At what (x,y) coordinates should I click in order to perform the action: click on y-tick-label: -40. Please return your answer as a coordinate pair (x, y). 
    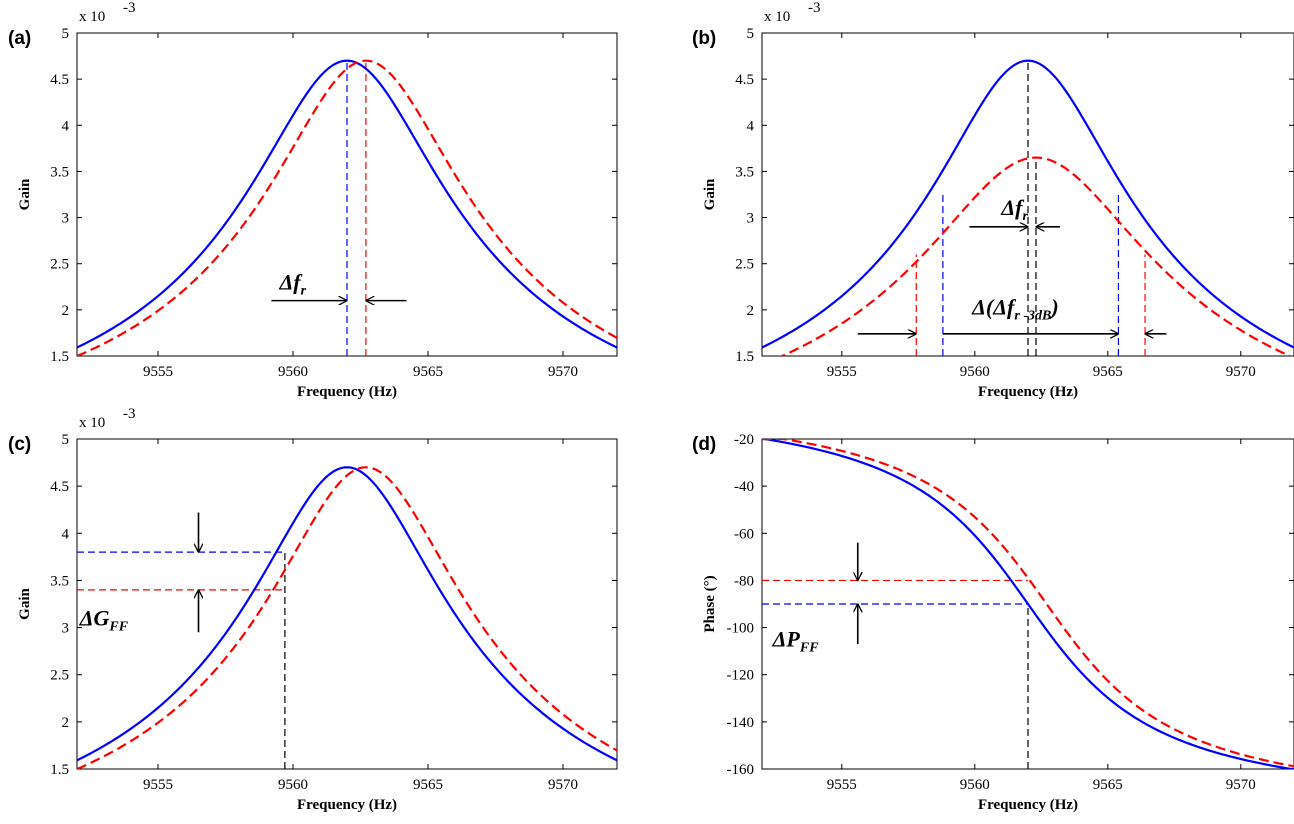
    Looking at the image, I should click on (744, 487).